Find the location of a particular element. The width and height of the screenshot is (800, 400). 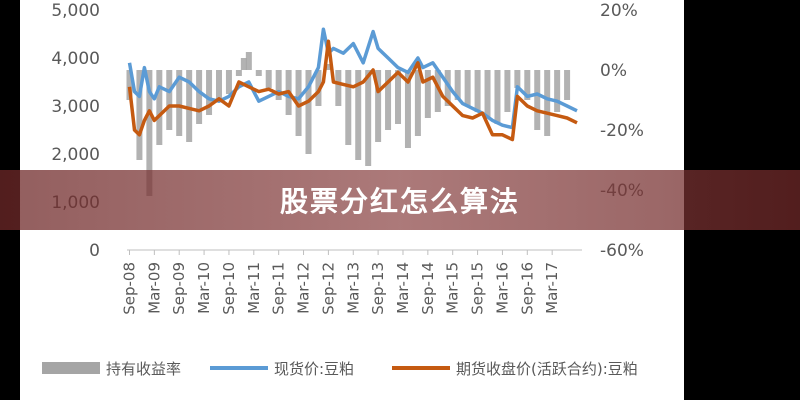

y-tick-label: 2,000 is located at coordinates (75, 155).